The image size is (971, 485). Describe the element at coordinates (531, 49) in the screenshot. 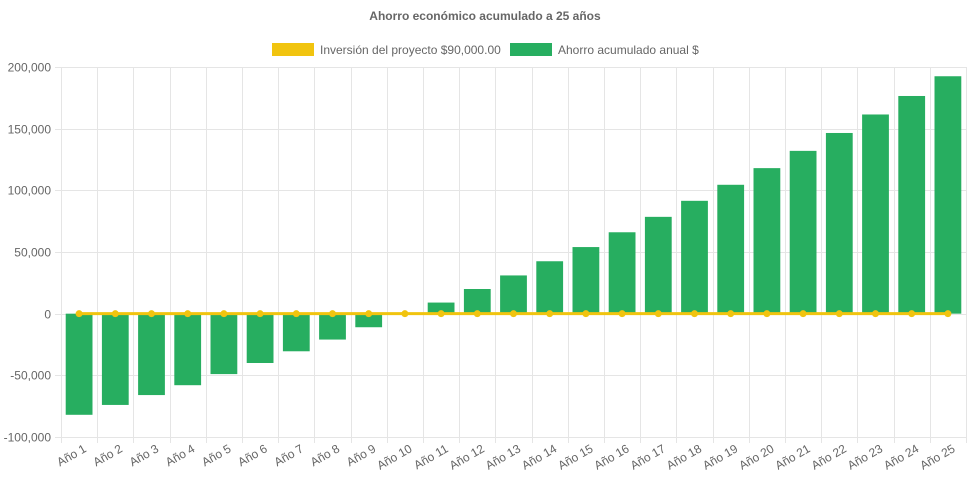

I see `legend-swatch-ahorro` at that location.